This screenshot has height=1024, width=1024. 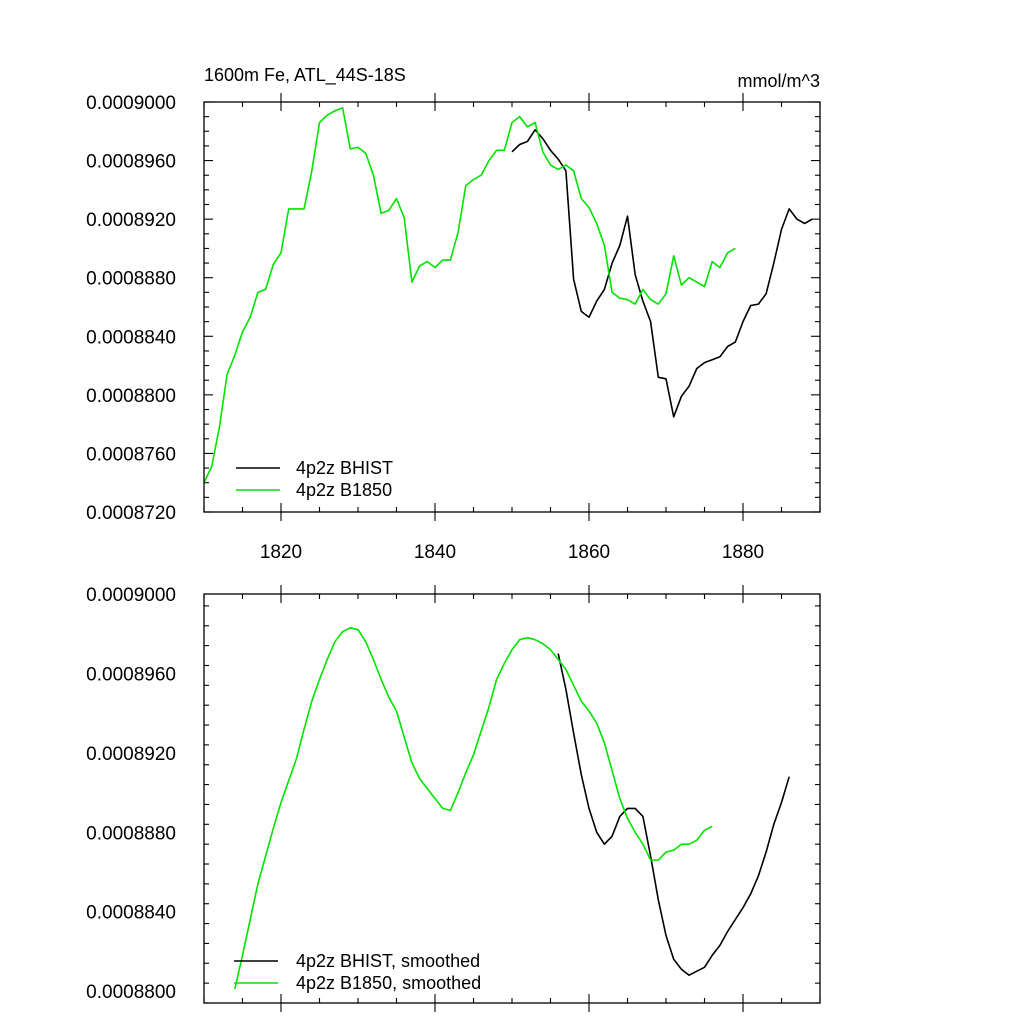 I want to click on top-panel-units: mmol/m^3, so click(x=779, y=81).